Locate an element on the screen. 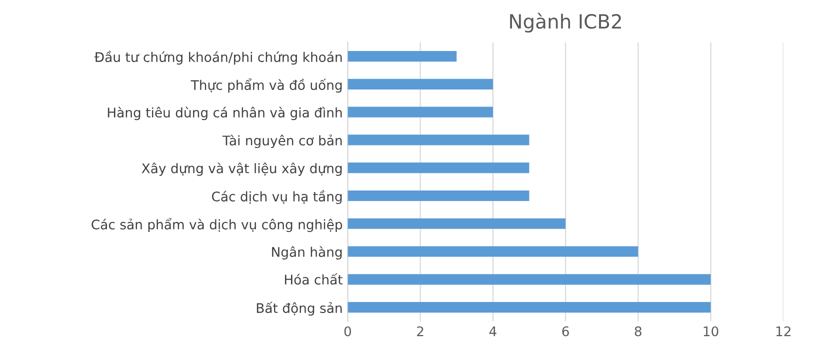 This screenshot has height=353, width=822. y-tick-label: Các sản phẩm và dịch vụ công nghiệp is located at coordinates (217, 225).